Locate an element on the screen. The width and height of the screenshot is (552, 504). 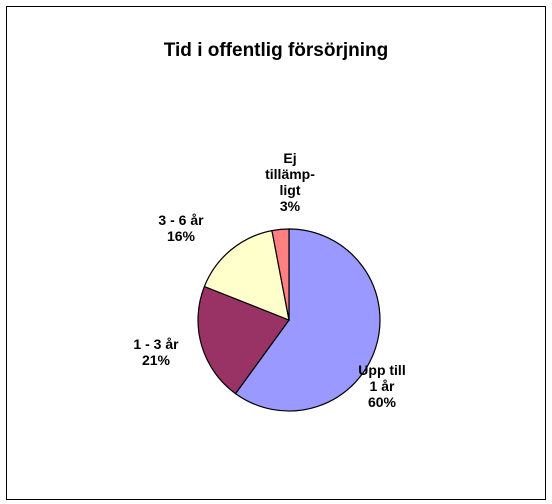
category-label: 1 - 3 år is located at coordinates (156, 344).